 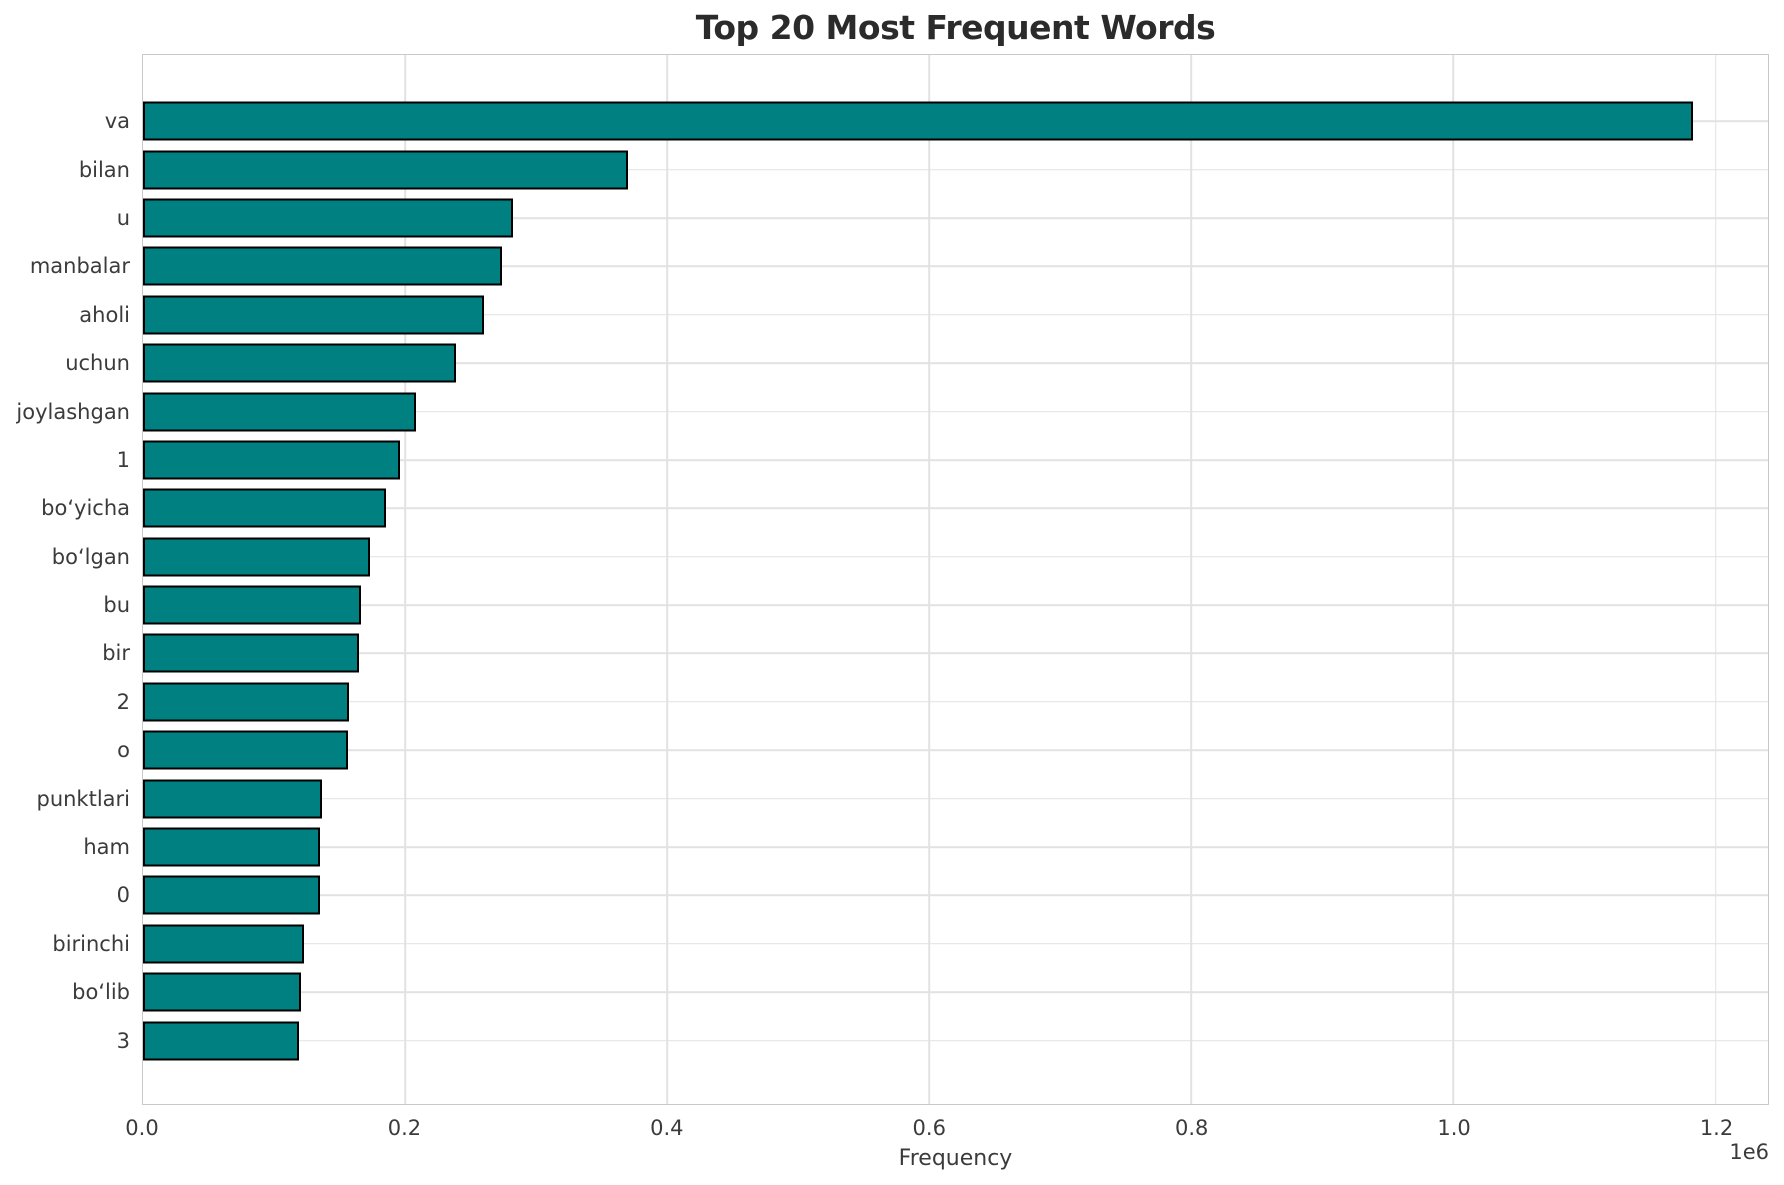 I want to click on y-tick-label: u, so click(x=123, y=217).